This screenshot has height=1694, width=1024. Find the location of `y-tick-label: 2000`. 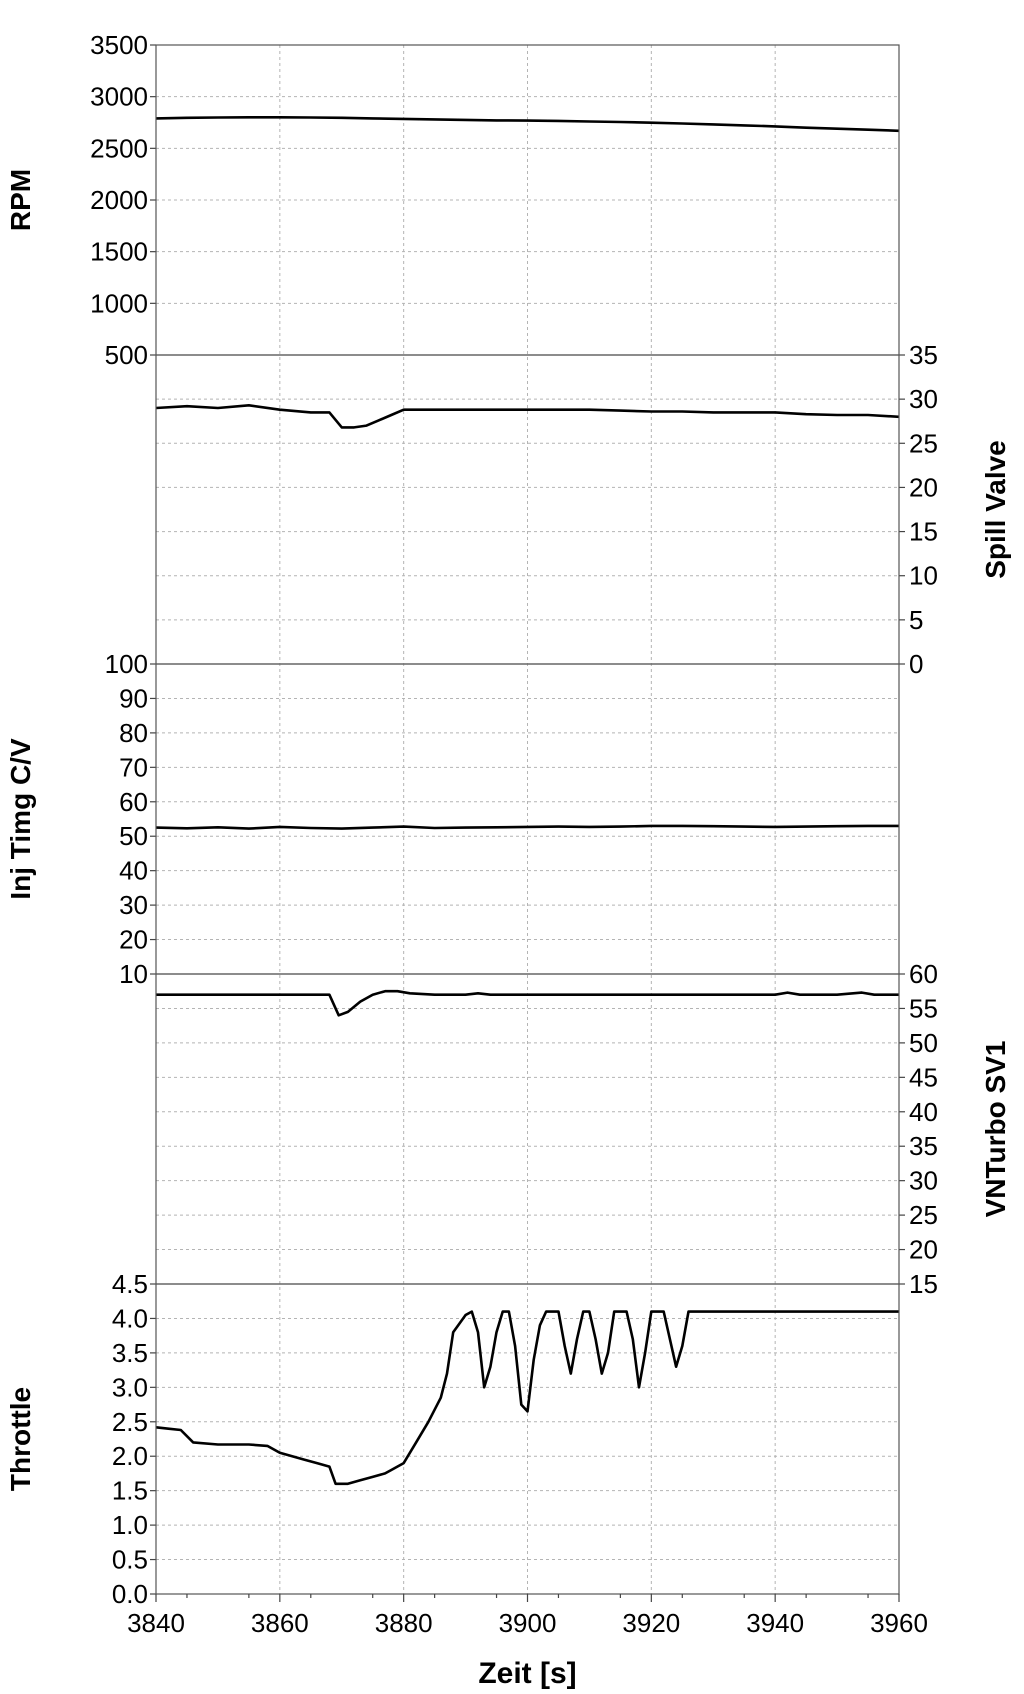

y-tick-label: 2000 is located at coordinates (119, 200).